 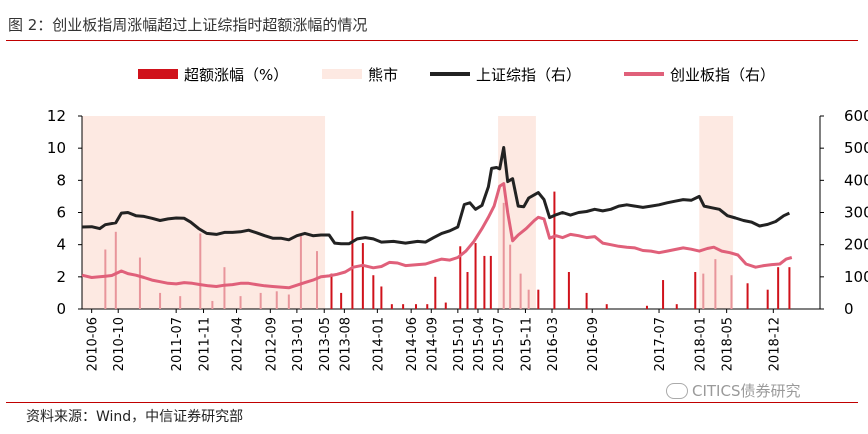 I want to click on watermark: CITICS债券研究, so click(x=733, y=390).